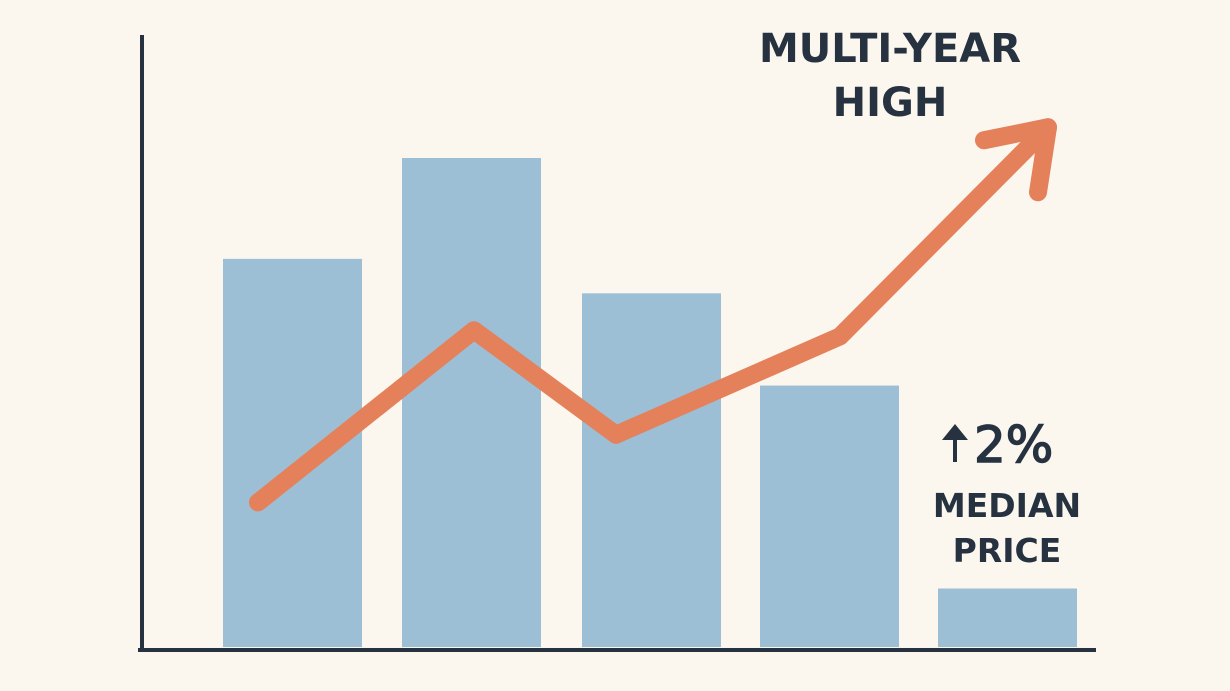 The image size is (1230, 691). Describe the element at coordinates (1007, 550) in the screenshot. I see `caption-line-2: PRICE` at that location.